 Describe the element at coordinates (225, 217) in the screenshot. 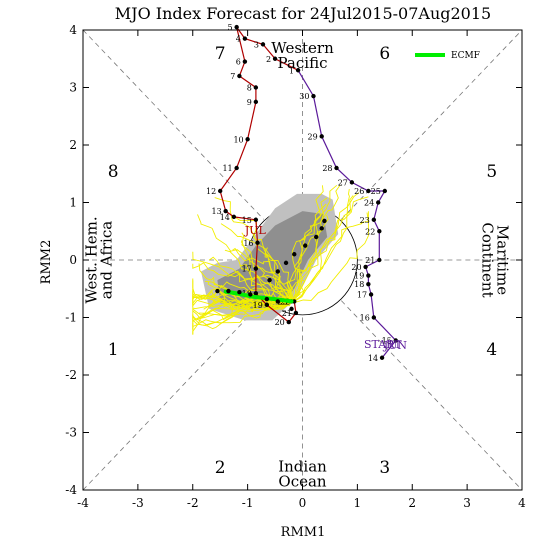

I see `day-label-jul-14: 14` at that location.